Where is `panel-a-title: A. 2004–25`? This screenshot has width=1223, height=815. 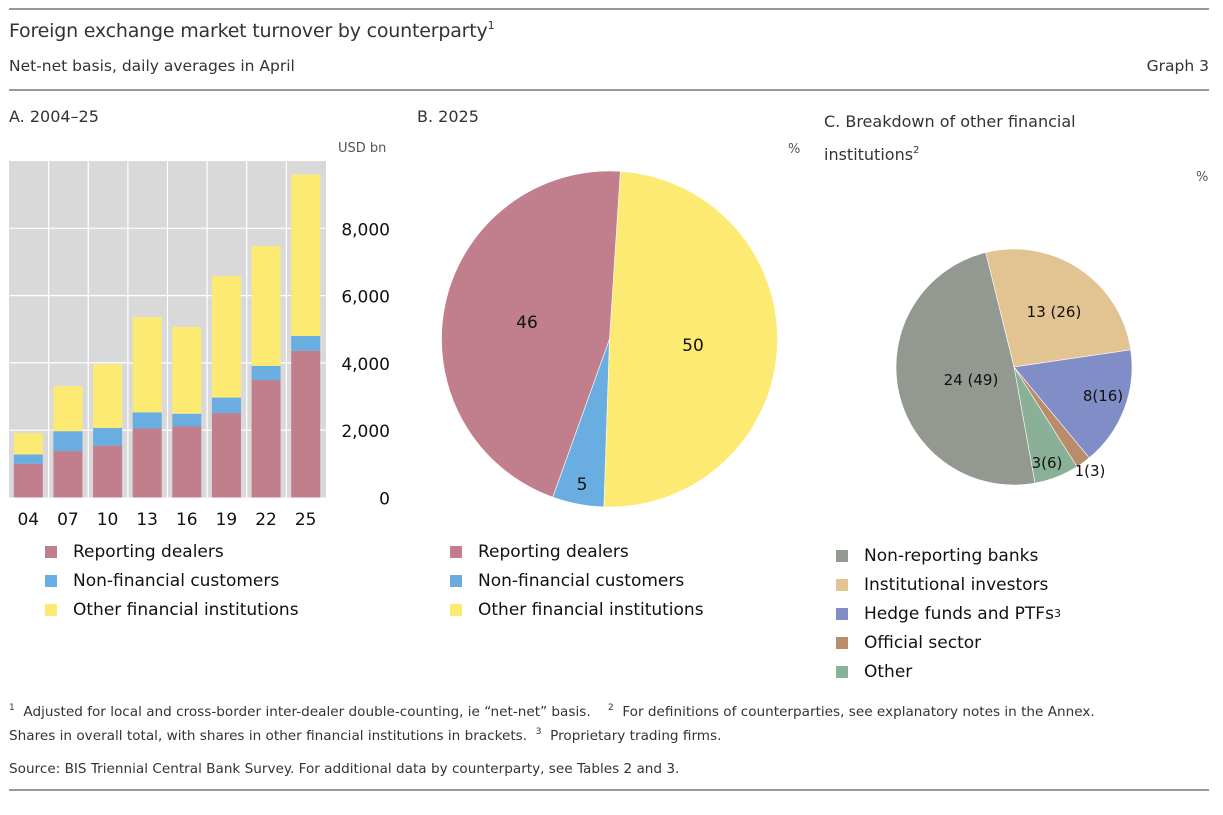
panel-a-title: A. 2004–25 is located at coordinates (54, 116).